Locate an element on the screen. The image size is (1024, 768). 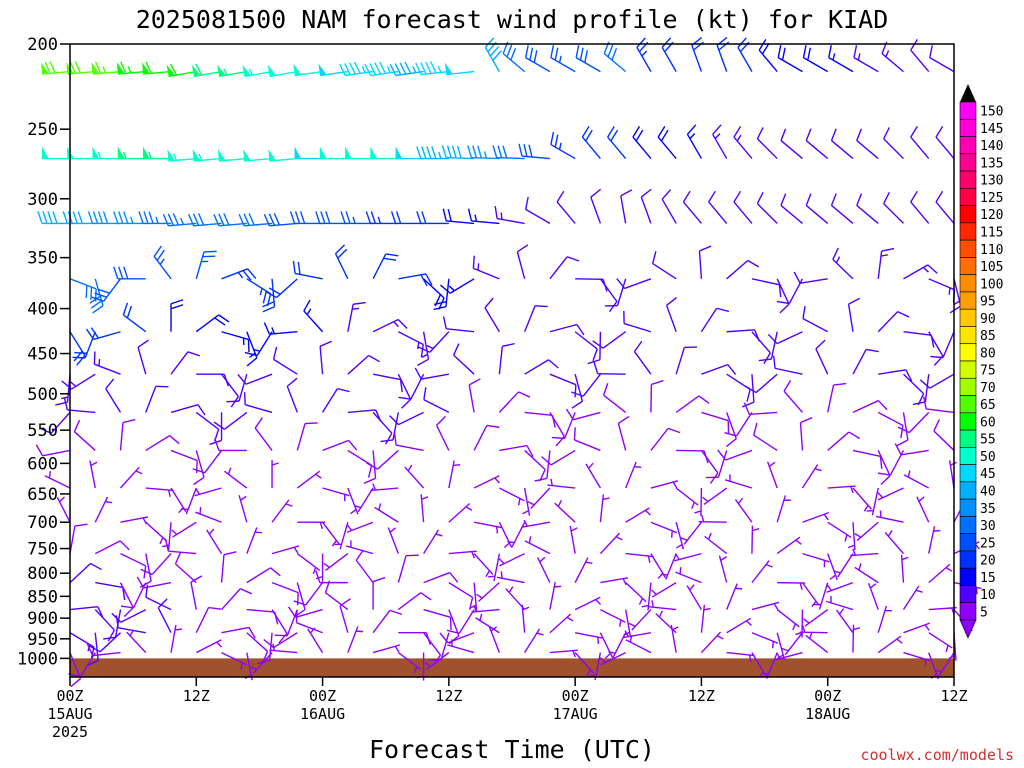
colorbar-label: 80 is located at coordinates (988, 353).